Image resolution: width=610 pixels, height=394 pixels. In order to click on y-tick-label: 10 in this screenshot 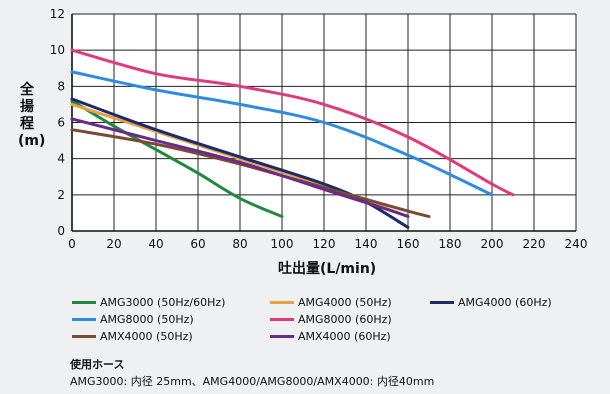, I will do `click(57, 50)`.